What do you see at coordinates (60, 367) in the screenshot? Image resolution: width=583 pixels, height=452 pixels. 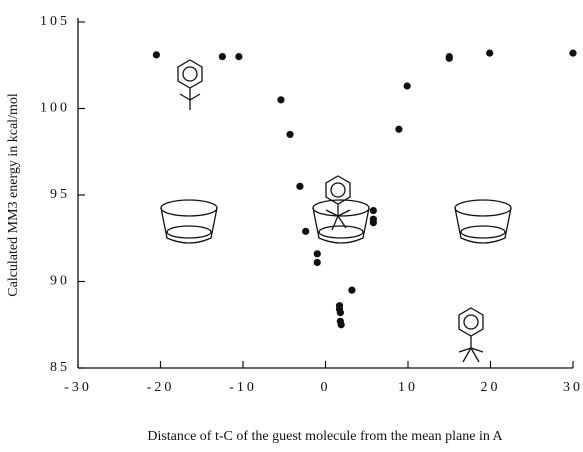 I see `y-tick-label: 85` at bounding box center [60, 367].